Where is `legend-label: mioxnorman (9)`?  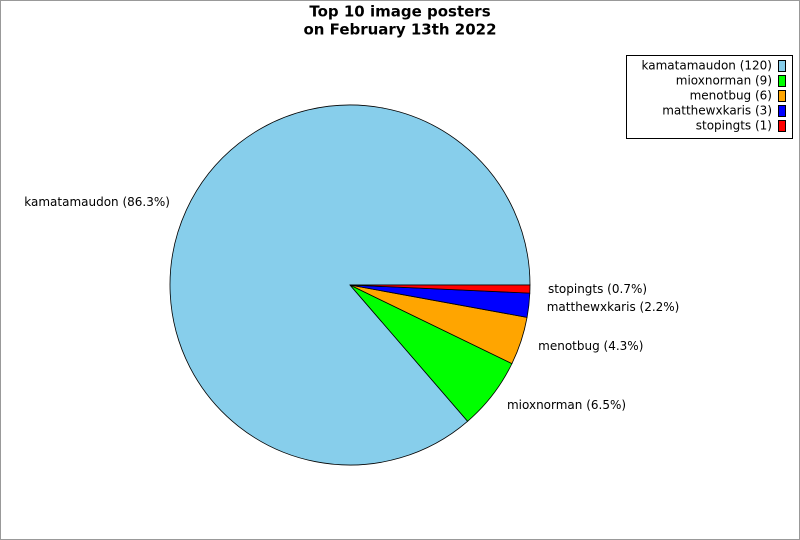 legend-label: mioxnorman (9) is located at coordinates (724, 81).